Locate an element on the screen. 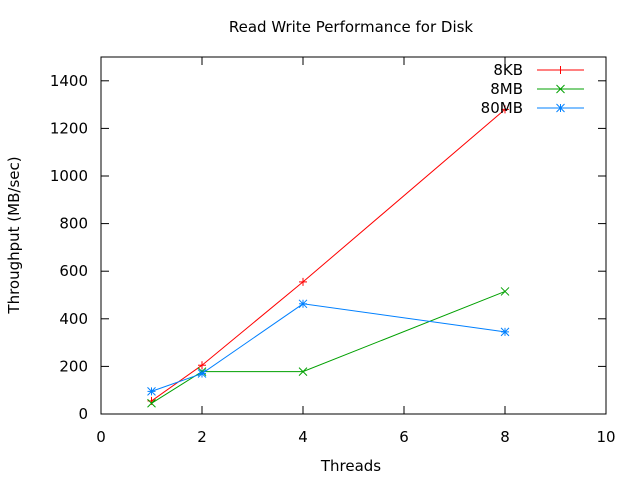  y-tick-label: 200 is located at coordinates (73, 366).